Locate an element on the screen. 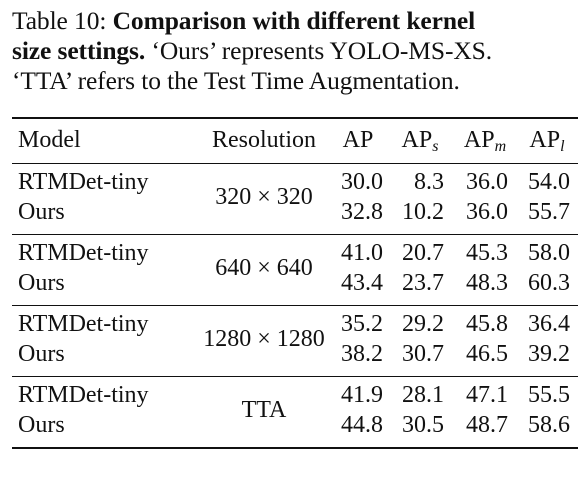 This screenshot has width=588, height=477. header-ap-m-sub: m is located at coordinates (500, 146).